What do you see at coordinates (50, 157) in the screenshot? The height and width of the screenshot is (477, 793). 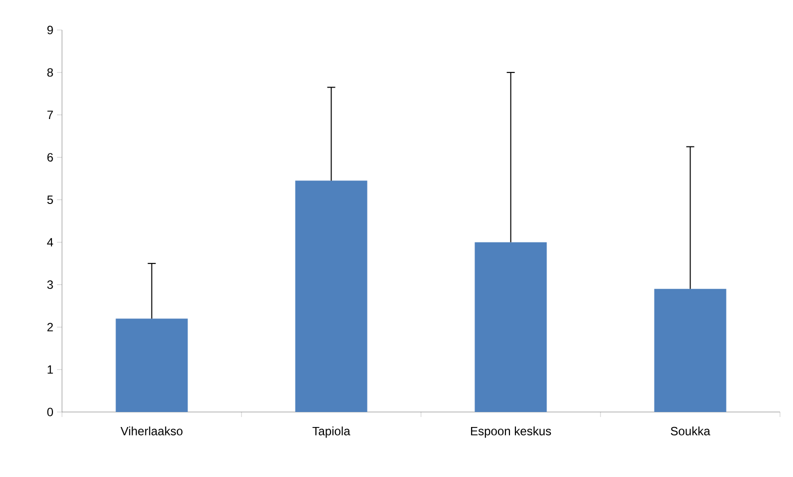 I see `y-tick-label: 6` at bounding box center [50, 157].